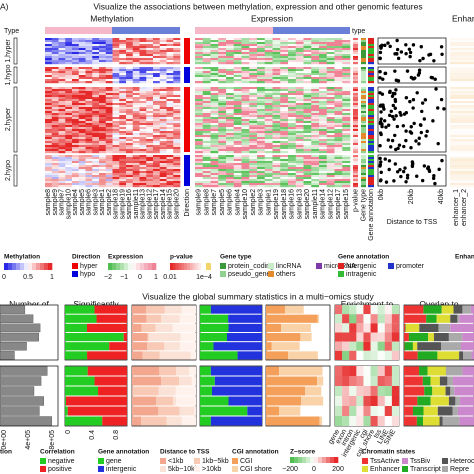 Image resolution: width=474 pixels, height=474 pixels. Describe the element at coordinates (410, 266) in the screenshot. I see `legend-label: promoter` at that location.